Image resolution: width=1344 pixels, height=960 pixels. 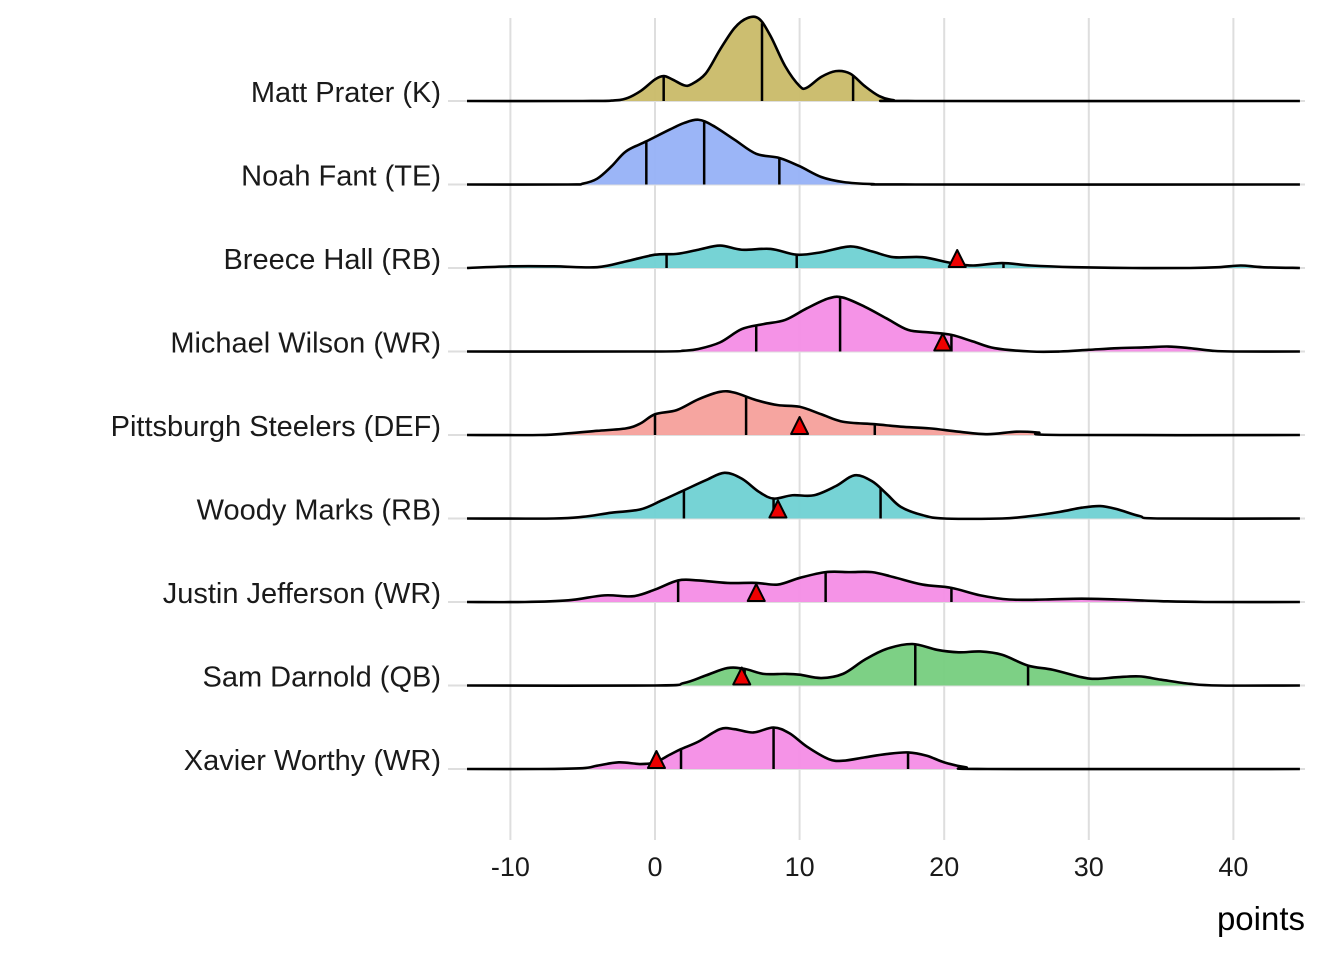 What do you see at coordinates (800, 867) in the screenshot?
I see `x-tick-label: 10` at bounding box center [800, 867].